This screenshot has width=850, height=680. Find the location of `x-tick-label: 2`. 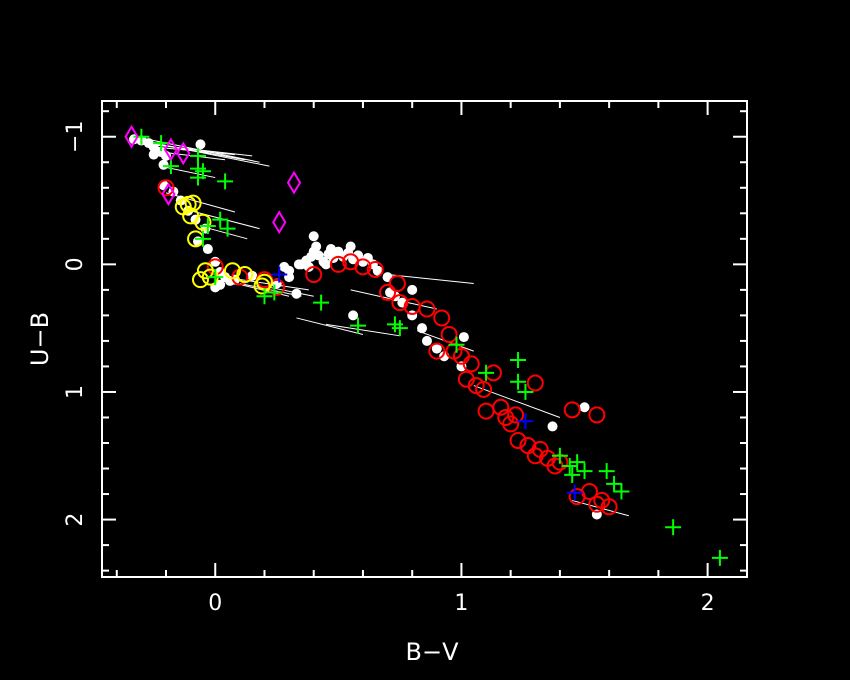

x-tick-label: 2 is located at coordinates (708, 603).